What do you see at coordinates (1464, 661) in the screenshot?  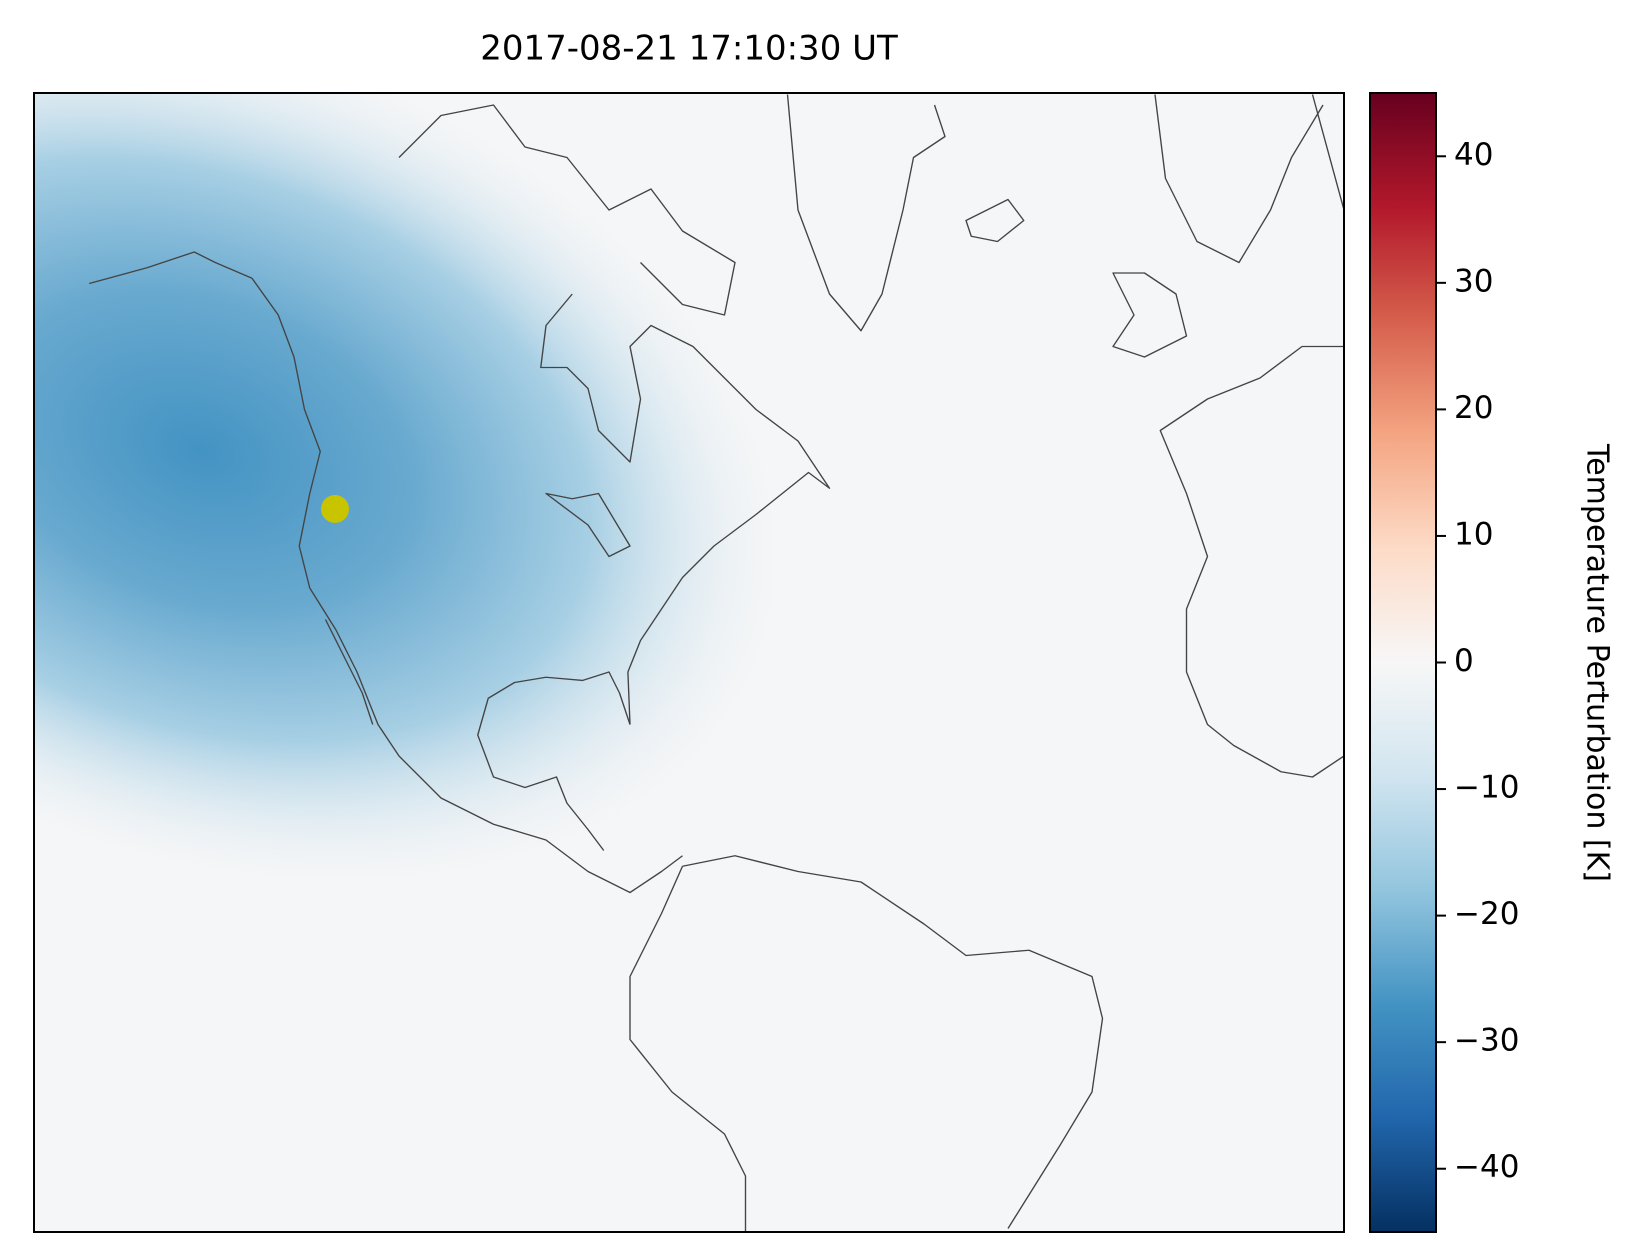 I see `colorbar-tick-label: 0` at bounding box center [1464, 661].